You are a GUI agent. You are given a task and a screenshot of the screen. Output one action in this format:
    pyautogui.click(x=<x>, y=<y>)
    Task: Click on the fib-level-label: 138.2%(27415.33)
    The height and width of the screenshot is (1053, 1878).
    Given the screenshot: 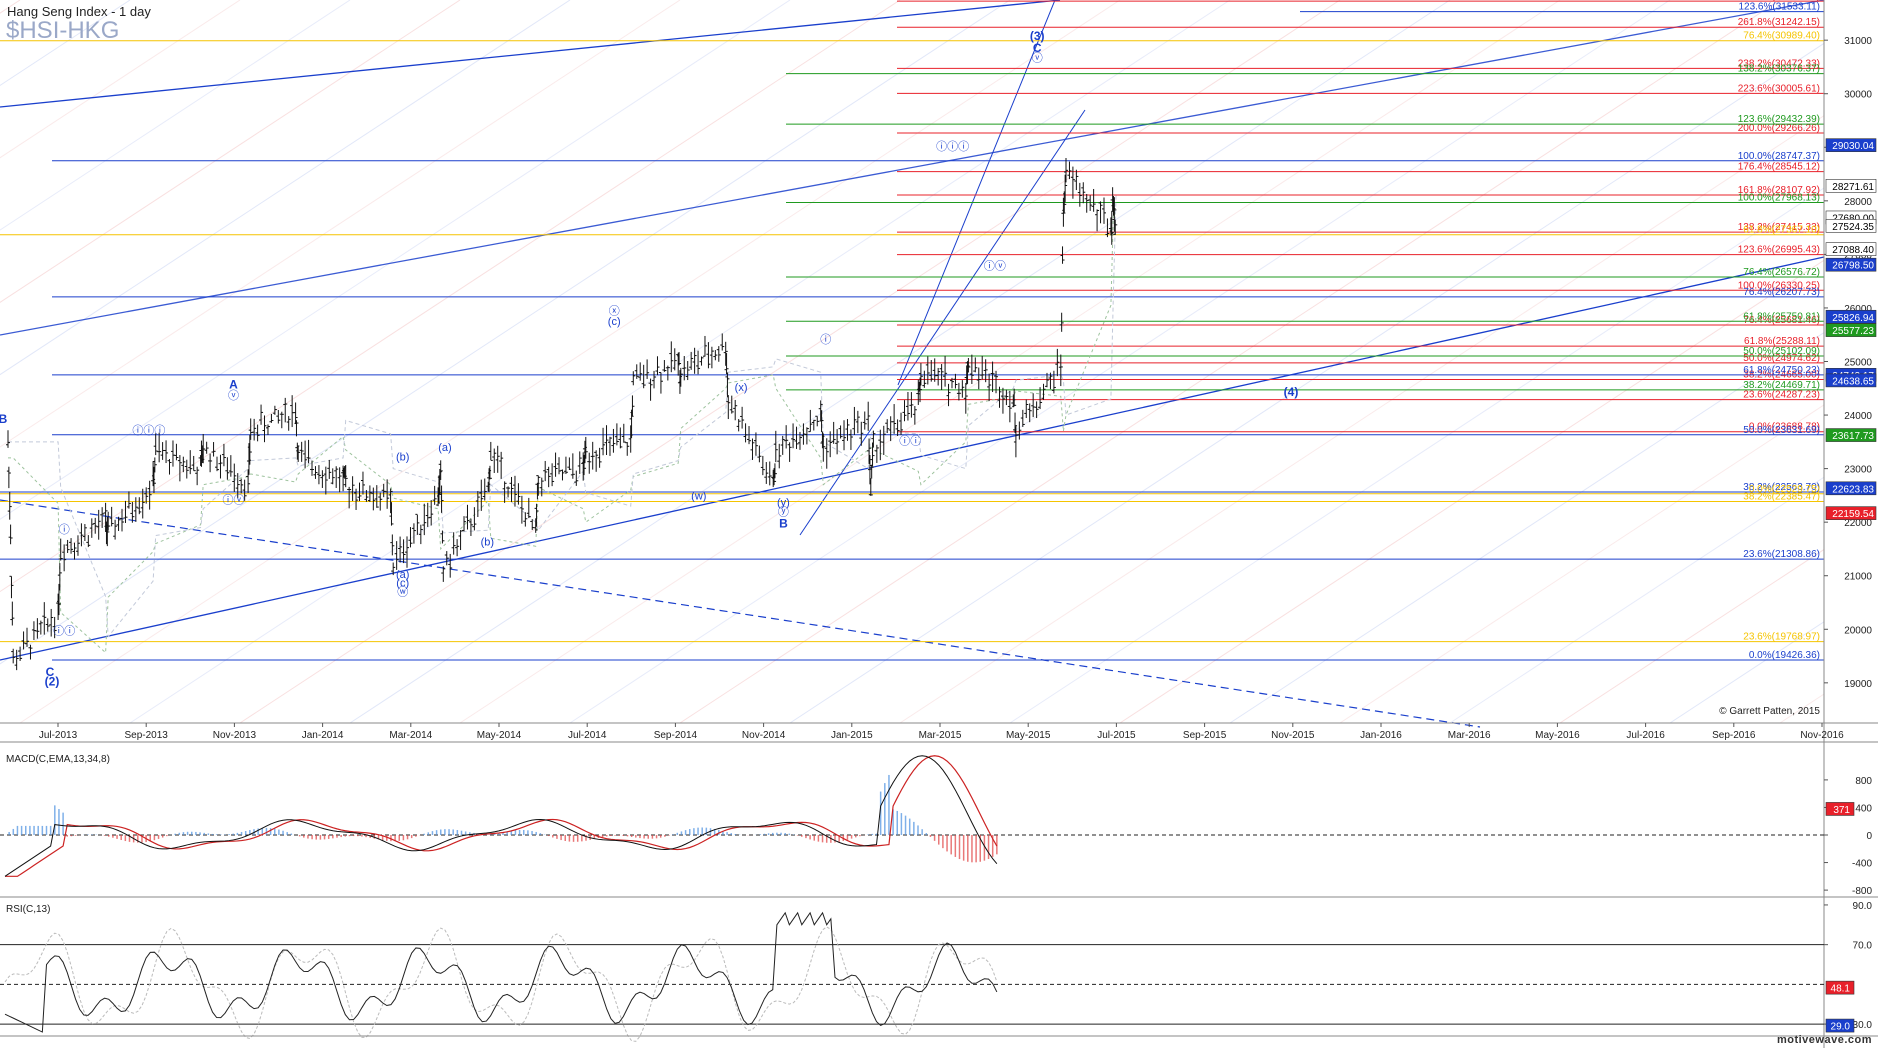 What is the action you would take?
    pyautogui.click(x=1779, y=227)
    